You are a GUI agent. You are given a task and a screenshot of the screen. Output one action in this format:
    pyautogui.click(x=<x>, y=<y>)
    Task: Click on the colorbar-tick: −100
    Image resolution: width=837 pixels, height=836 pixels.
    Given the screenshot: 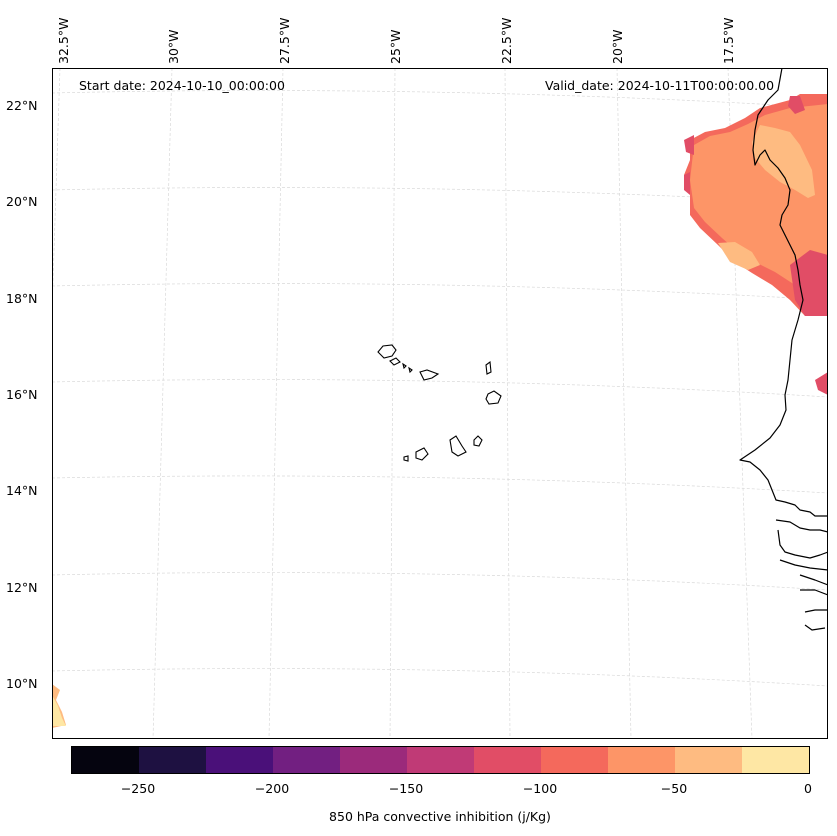 What is the action you would take?
    pyautogui.click(x=540, y=788)
    